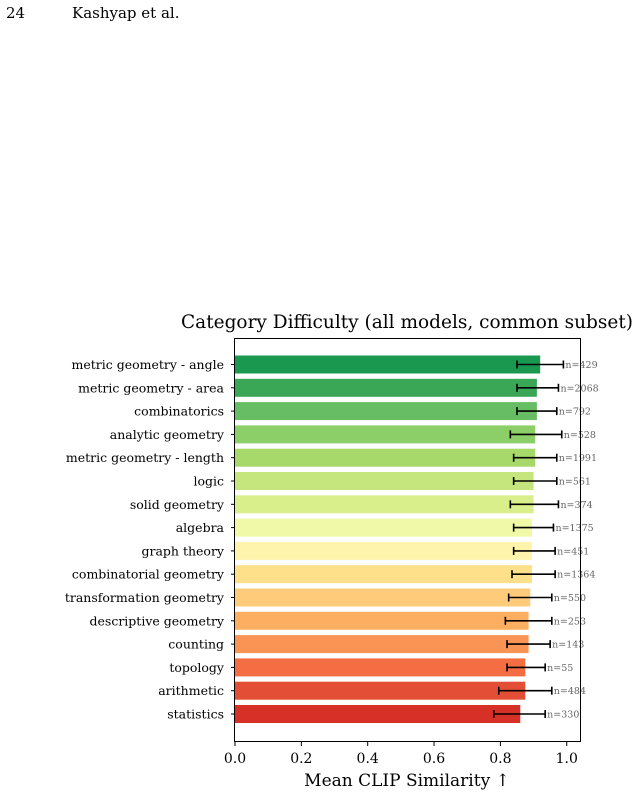 The height and width of the screenshot is (797, 644). What do you see at coordinates (383, 574) in the screenshot?
I see `bar-combinatorial-geometry` at bounding box center [383, 574].